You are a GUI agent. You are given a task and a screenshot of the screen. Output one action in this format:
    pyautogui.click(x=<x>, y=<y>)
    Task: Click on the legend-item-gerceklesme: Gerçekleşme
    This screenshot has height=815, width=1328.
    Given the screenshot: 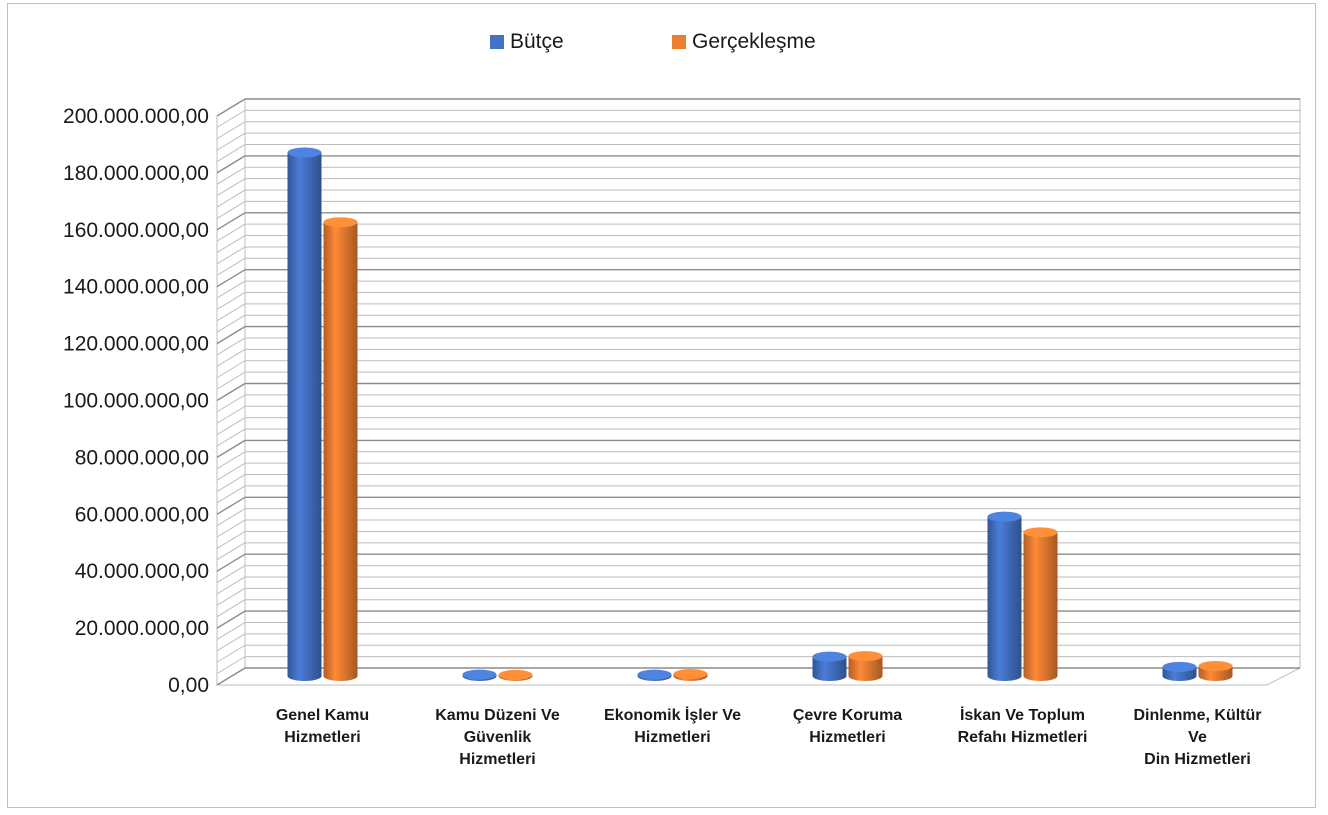 What is the action you would take?
    pyautogui.click(x=744, y=42)
    